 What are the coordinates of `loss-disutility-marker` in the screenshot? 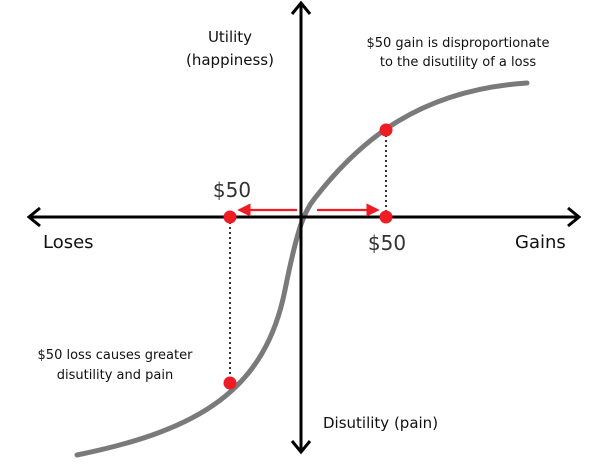 It's located at (230, 383).